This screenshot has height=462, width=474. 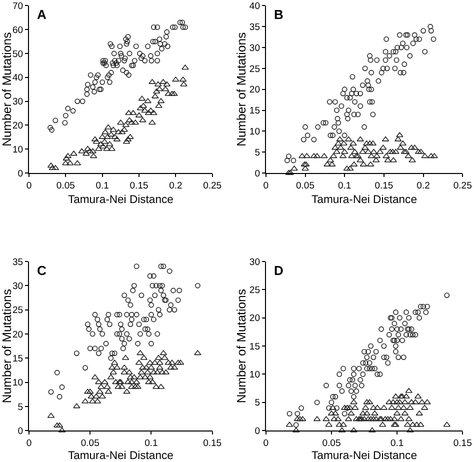 I want to click on y-tick-label: 60, so click(x=18, y=30).